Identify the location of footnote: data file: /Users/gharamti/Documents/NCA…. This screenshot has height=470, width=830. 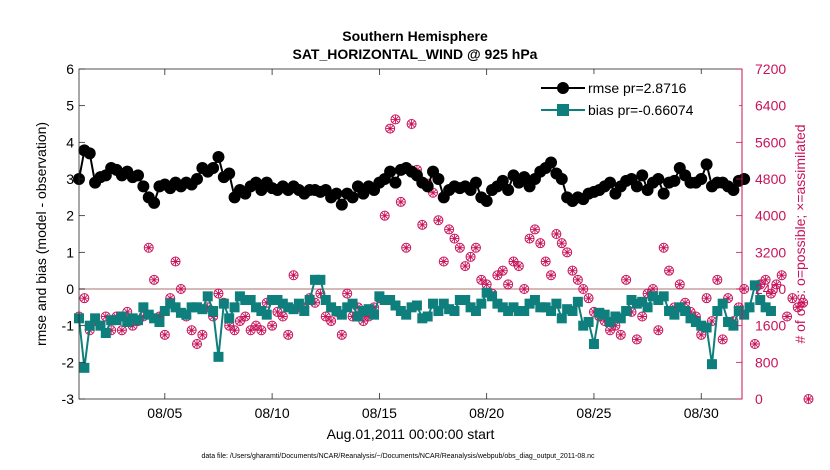
(398, 456).